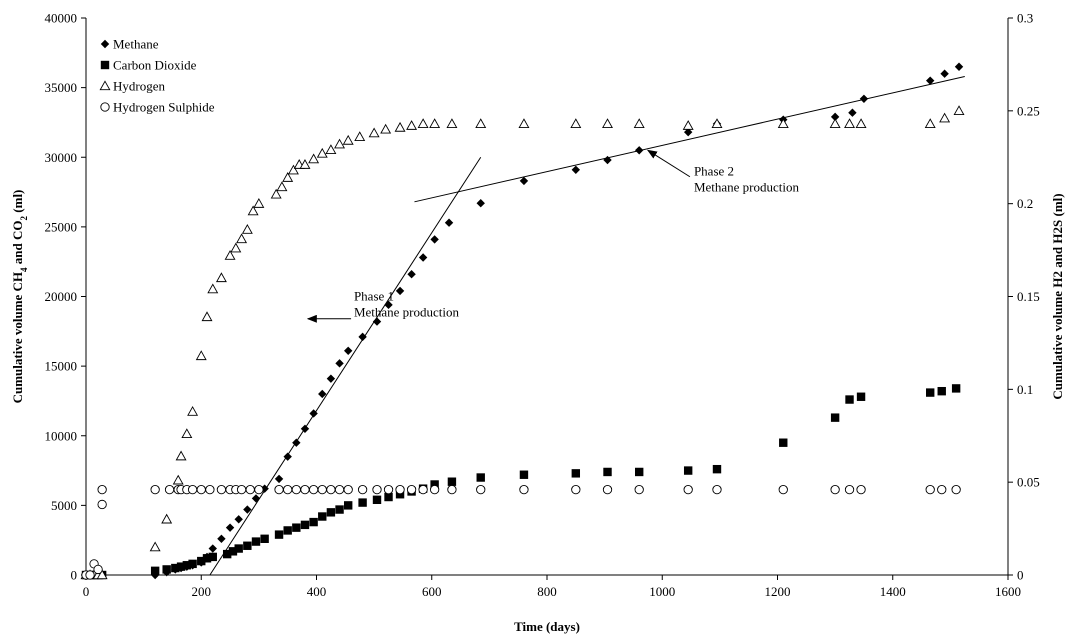 The image size is (1072, 637). I want to click on y2-axis-title: Cumulative volume H2 and H2S (ml), so click(1057, 296).